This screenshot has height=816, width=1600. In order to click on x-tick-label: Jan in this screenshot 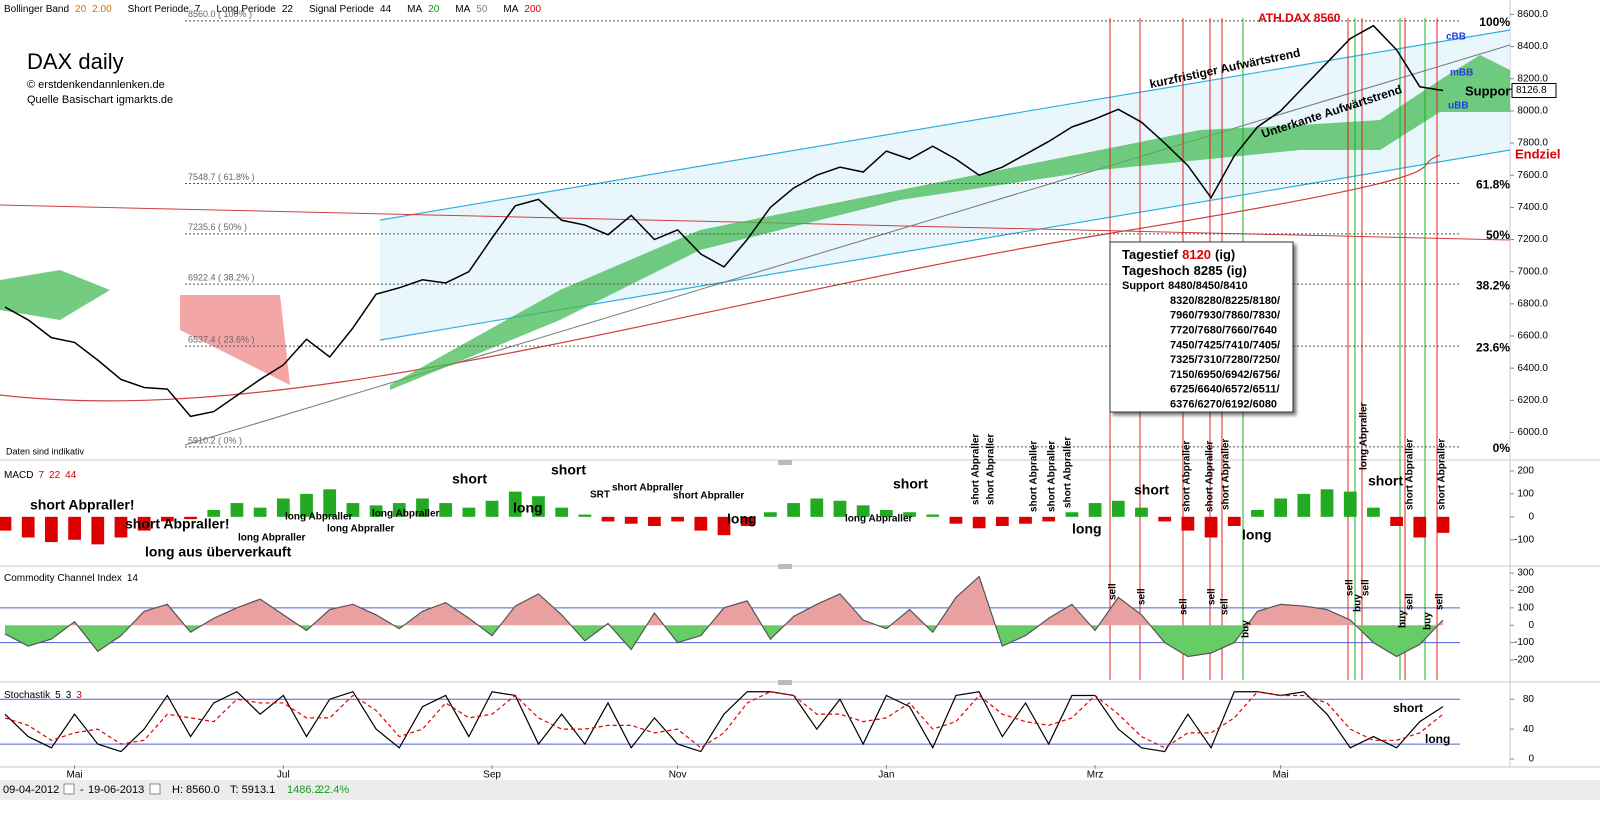, I will do `click(886, 775)`.